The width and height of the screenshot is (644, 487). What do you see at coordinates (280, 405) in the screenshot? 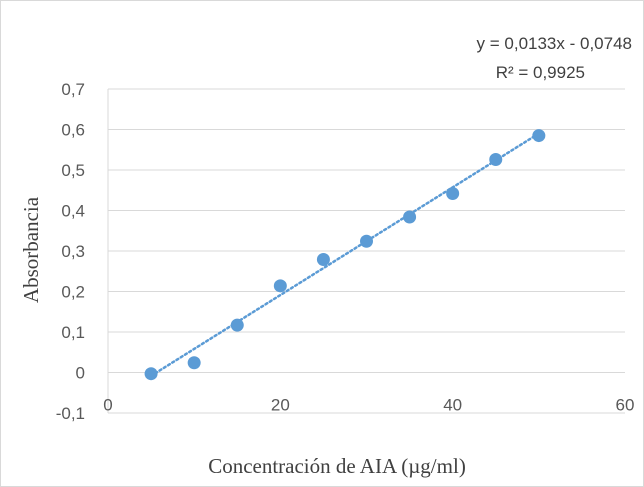
I see `x-tick-label: 20` at bounding box center [280, 405].